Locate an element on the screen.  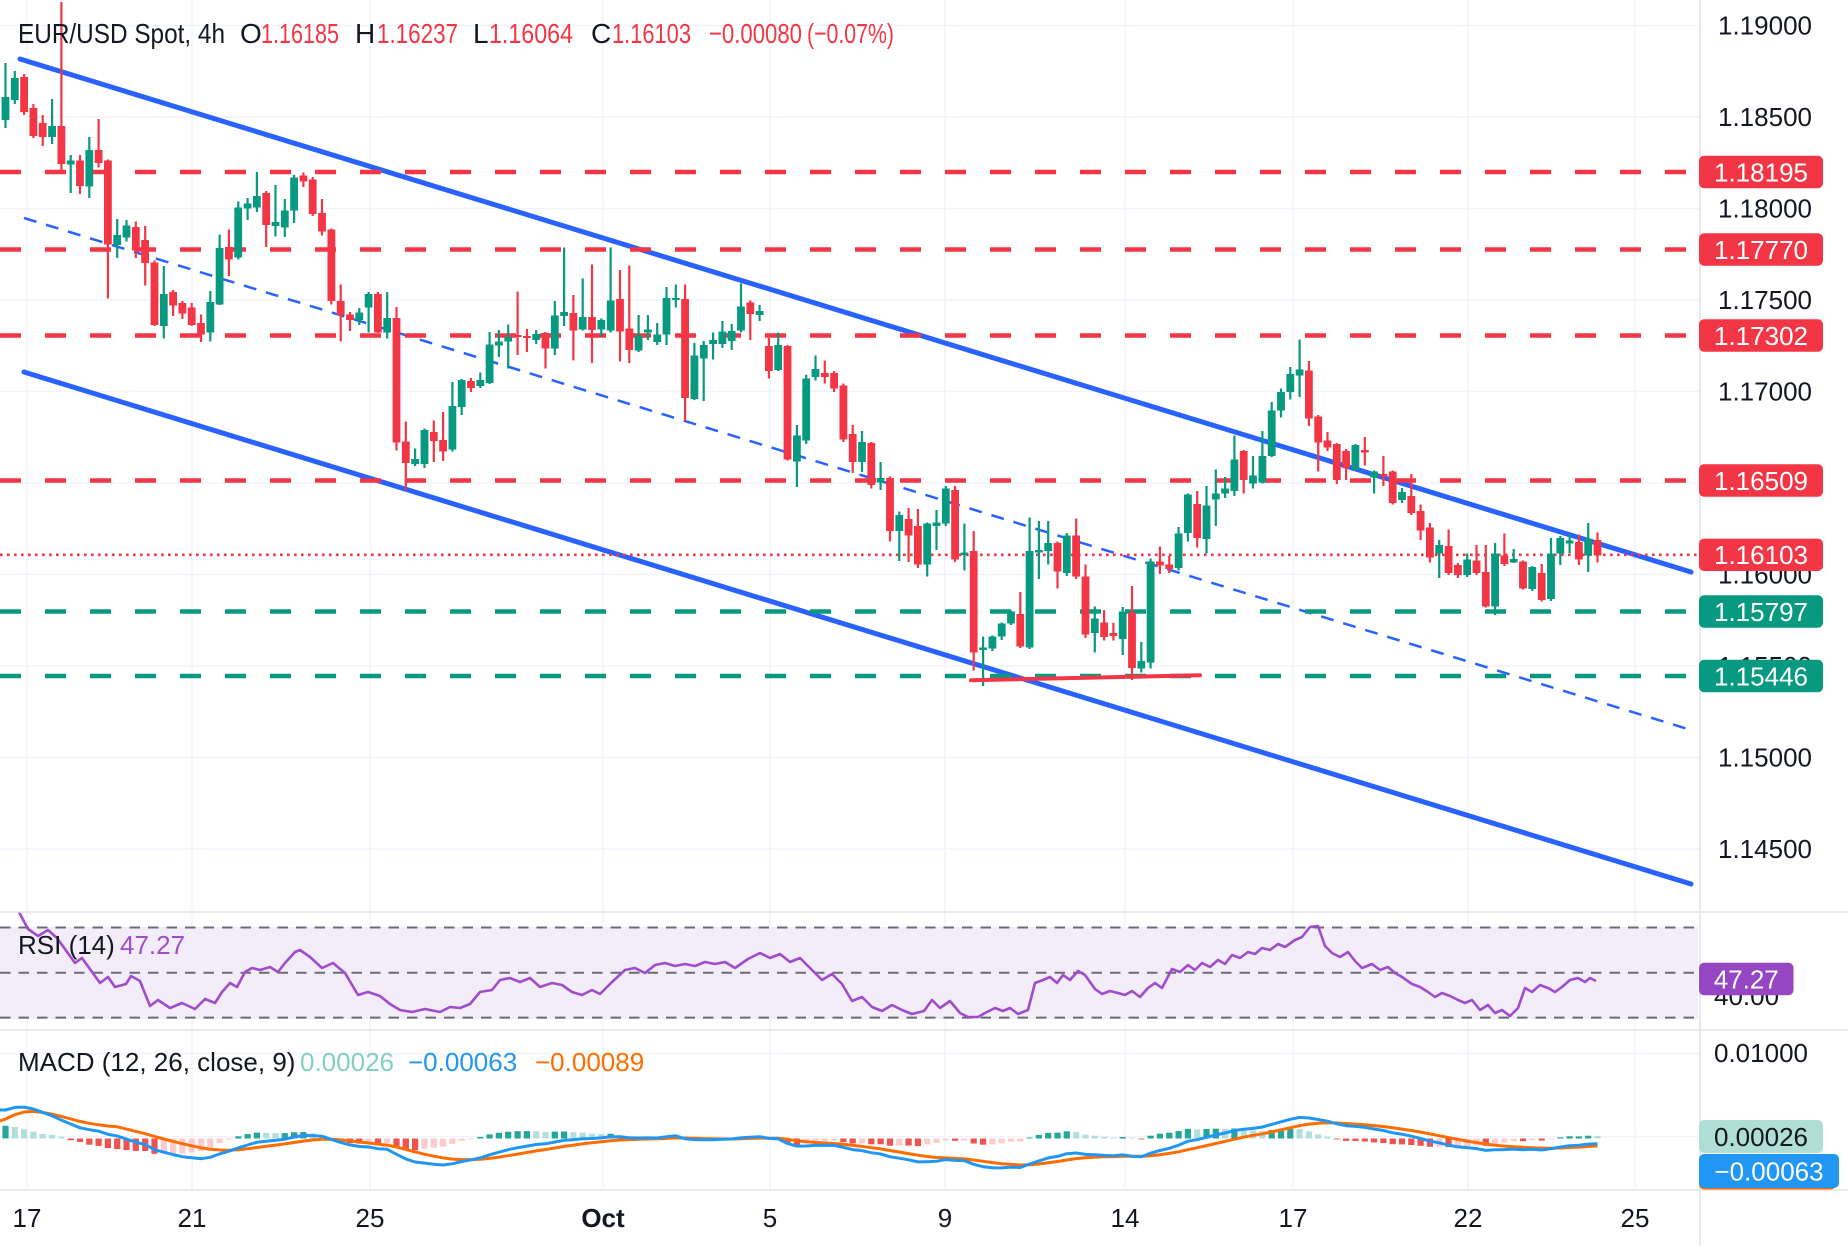
svg-text: RSI (14) is located at coordinates (66, 945).